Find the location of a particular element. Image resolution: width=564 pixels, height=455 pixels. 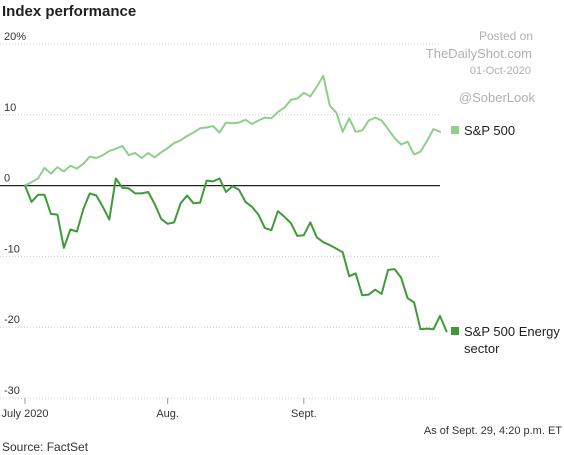

watermark-date: 01-Oct-2020 is located at coordinates (500, 71).